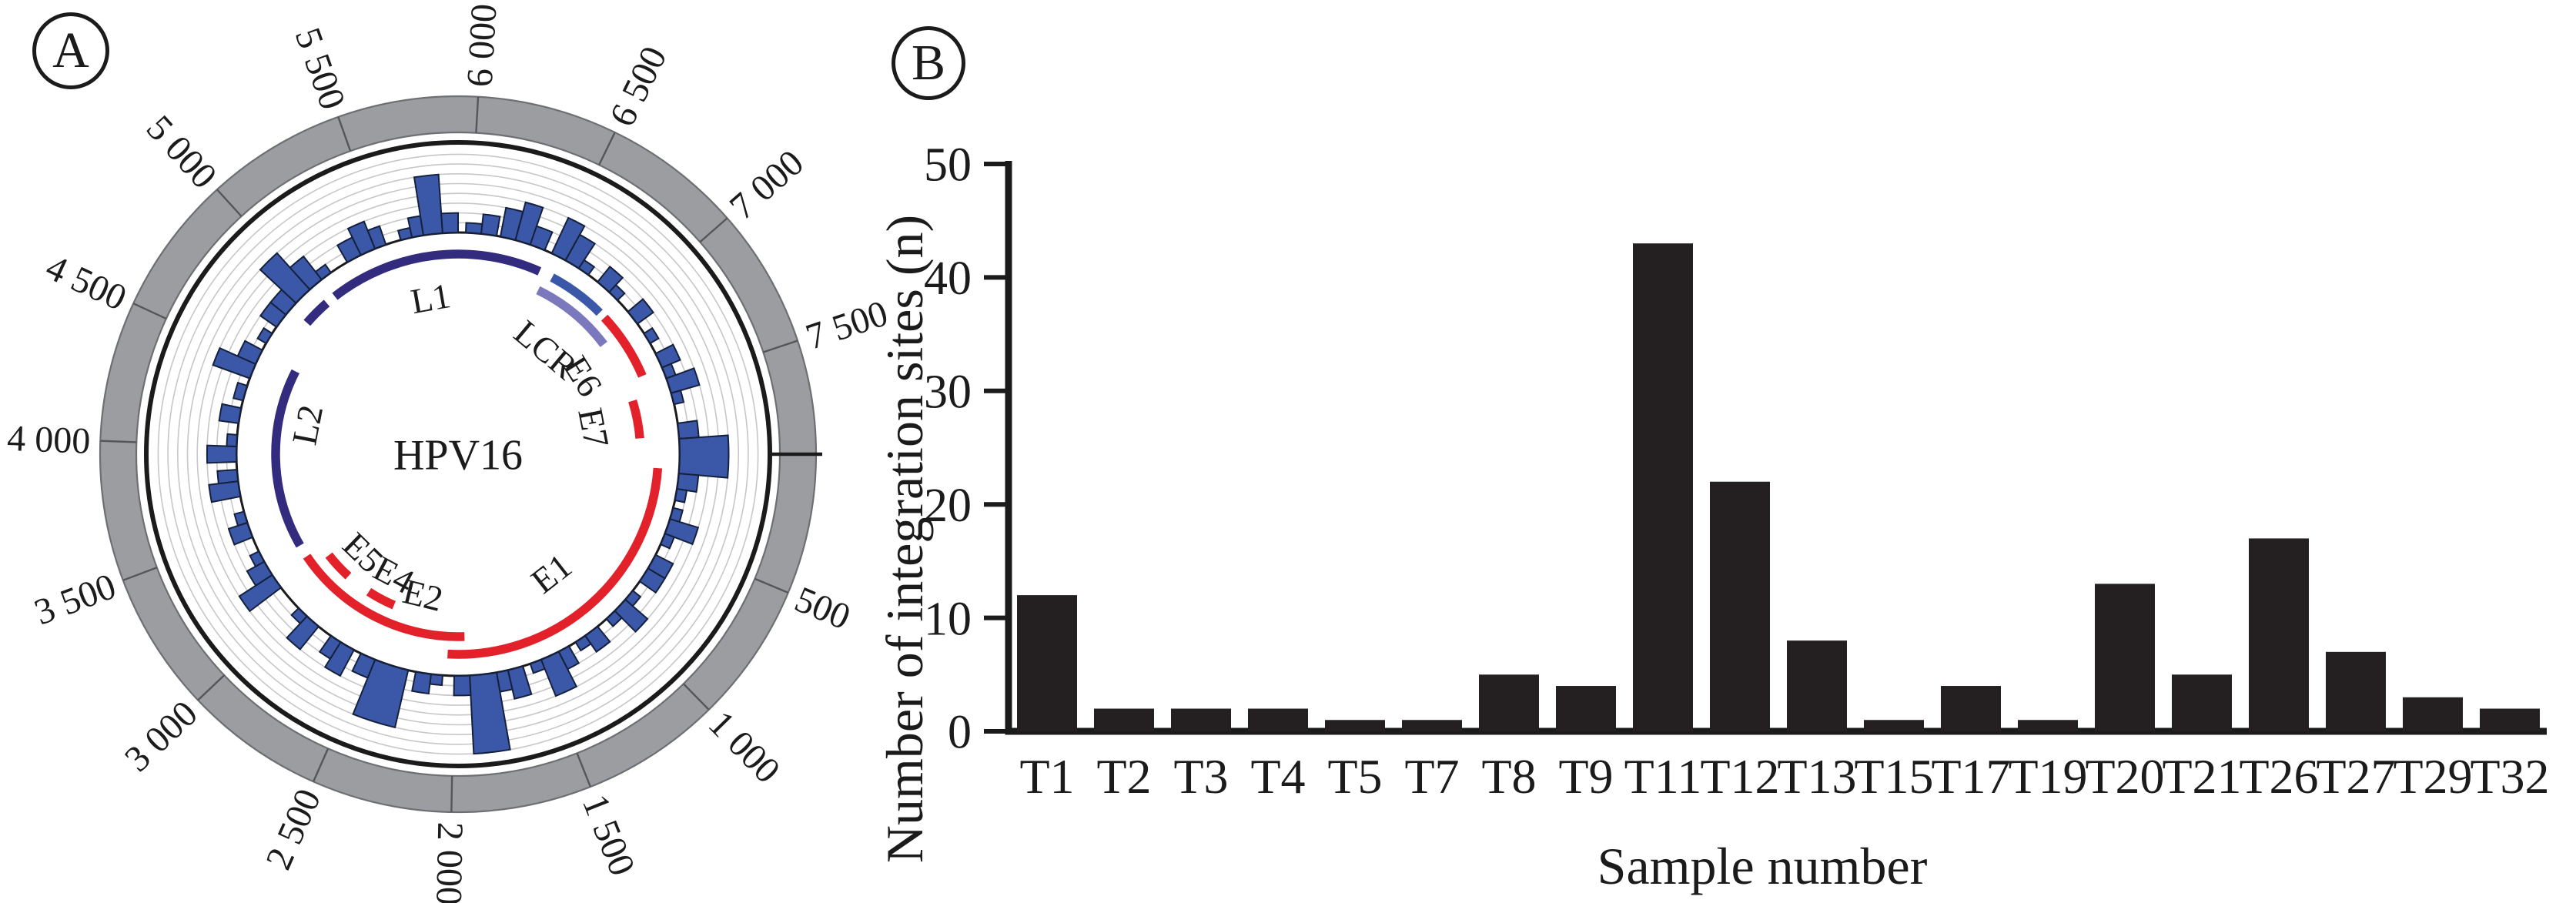 The width and height of the screenshot is (2576, 903). Describe the element at coordinates (2202, 702) in the screenshot. I see `bar-T21` at that location.